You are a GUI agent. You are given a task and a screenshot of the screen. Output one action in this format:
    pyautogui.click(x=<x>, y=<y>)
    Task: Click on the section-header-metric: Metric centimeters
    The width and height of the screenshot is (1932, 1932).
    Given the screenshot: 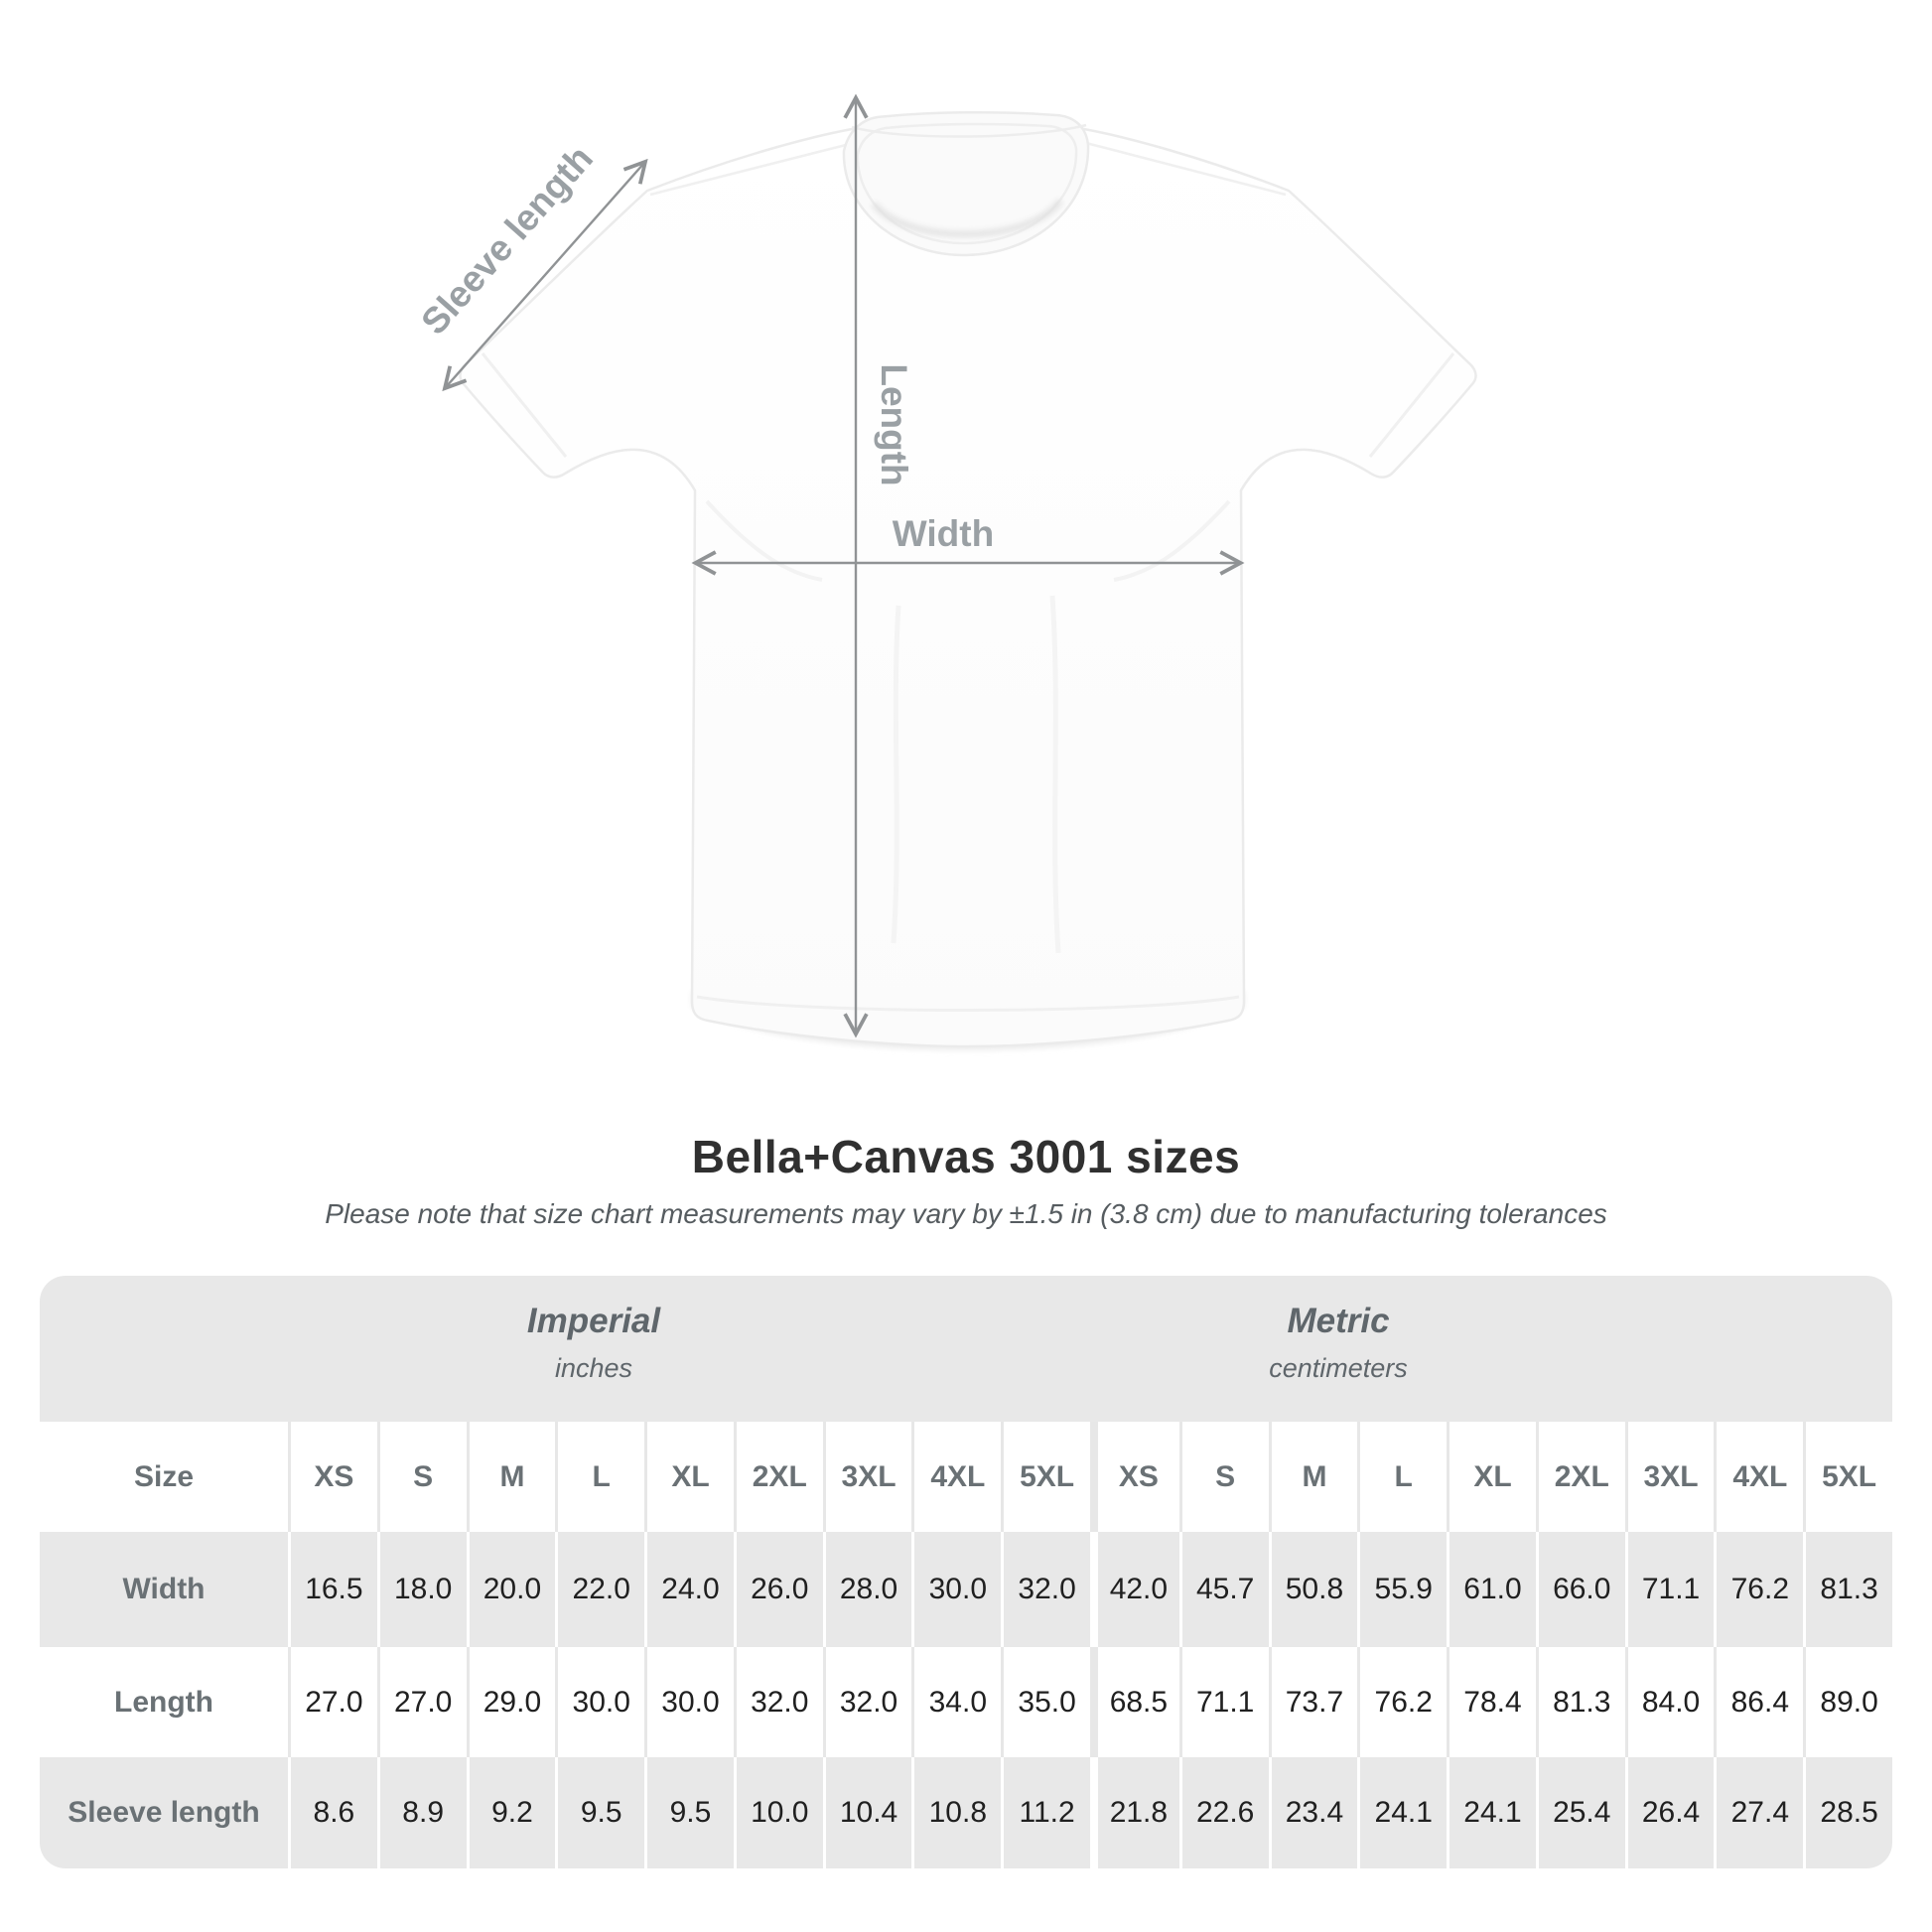 What is the action you would take?
    pyautogui.click(x=1339, y=1330)
    